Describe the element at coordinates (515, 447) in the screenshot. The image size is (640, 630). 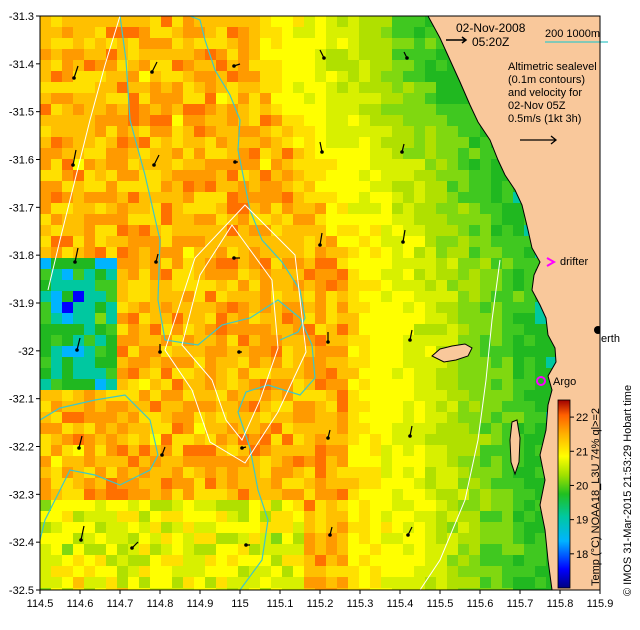
I see `land-garden-island` at that location.